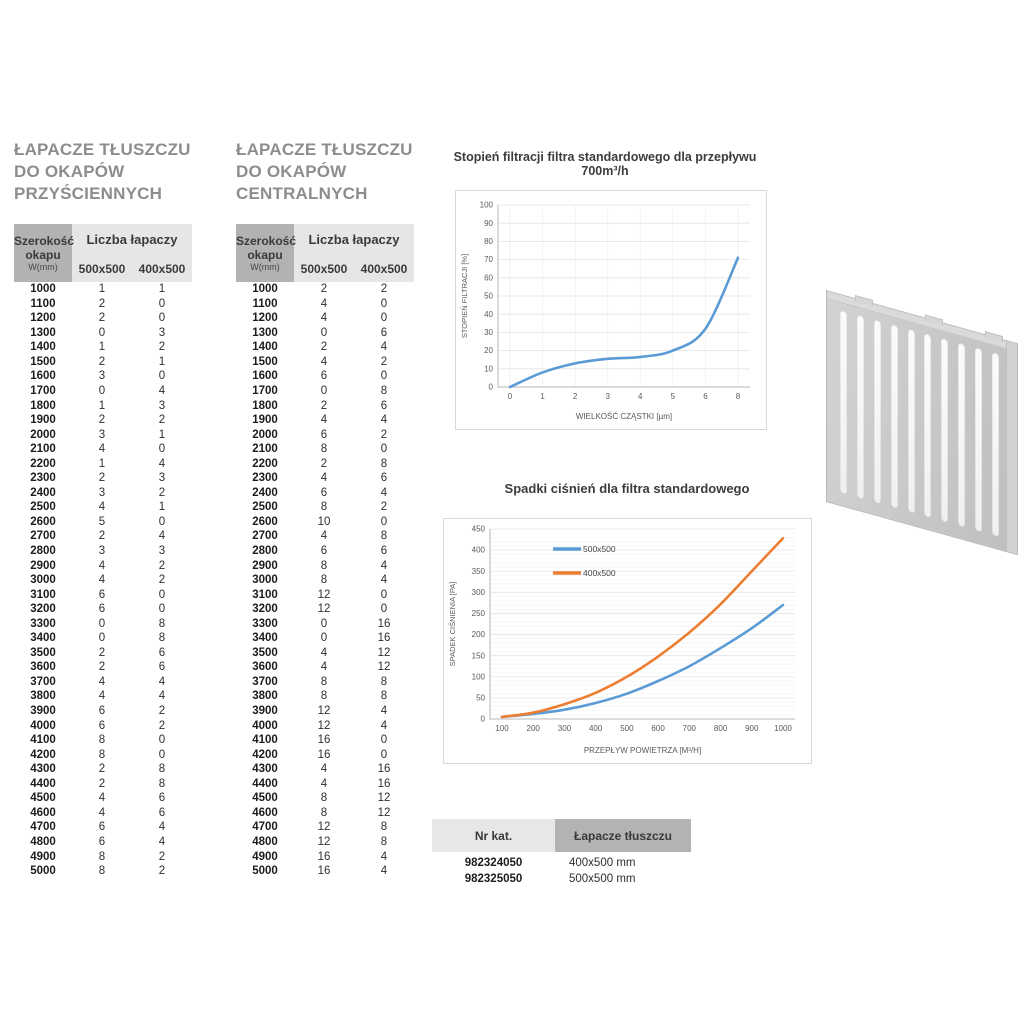 The width and height of the screenshot is (1024, 1024). I want to click on svg-text: 60, so click(488, 277).